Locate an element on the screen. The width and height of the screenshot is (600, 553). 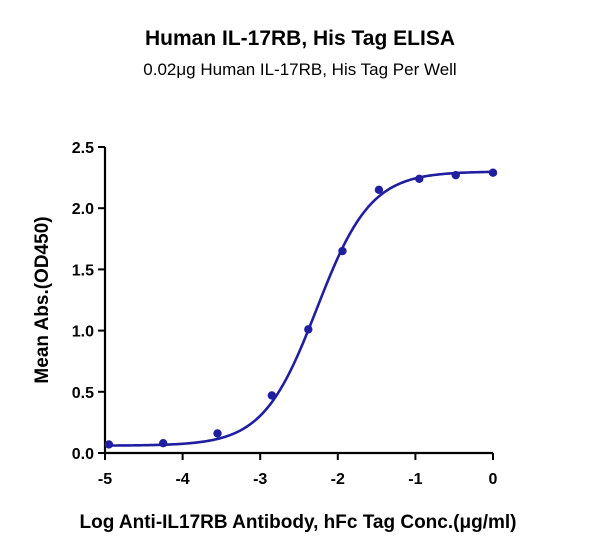
y-tick-label: 0.5 is located at coordinates (83, 393).